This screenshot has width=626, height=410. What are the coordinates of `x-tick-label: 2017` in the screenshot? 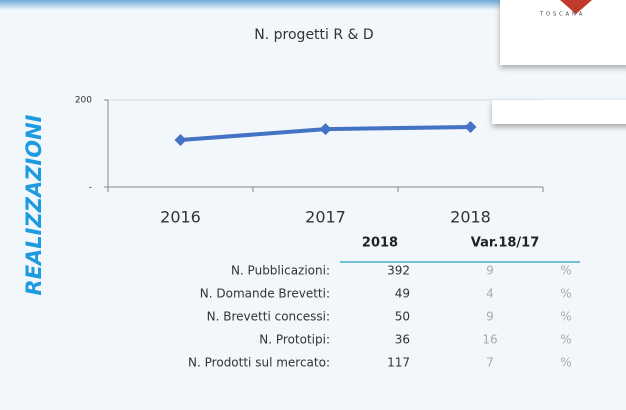 It's located at (325, 217).